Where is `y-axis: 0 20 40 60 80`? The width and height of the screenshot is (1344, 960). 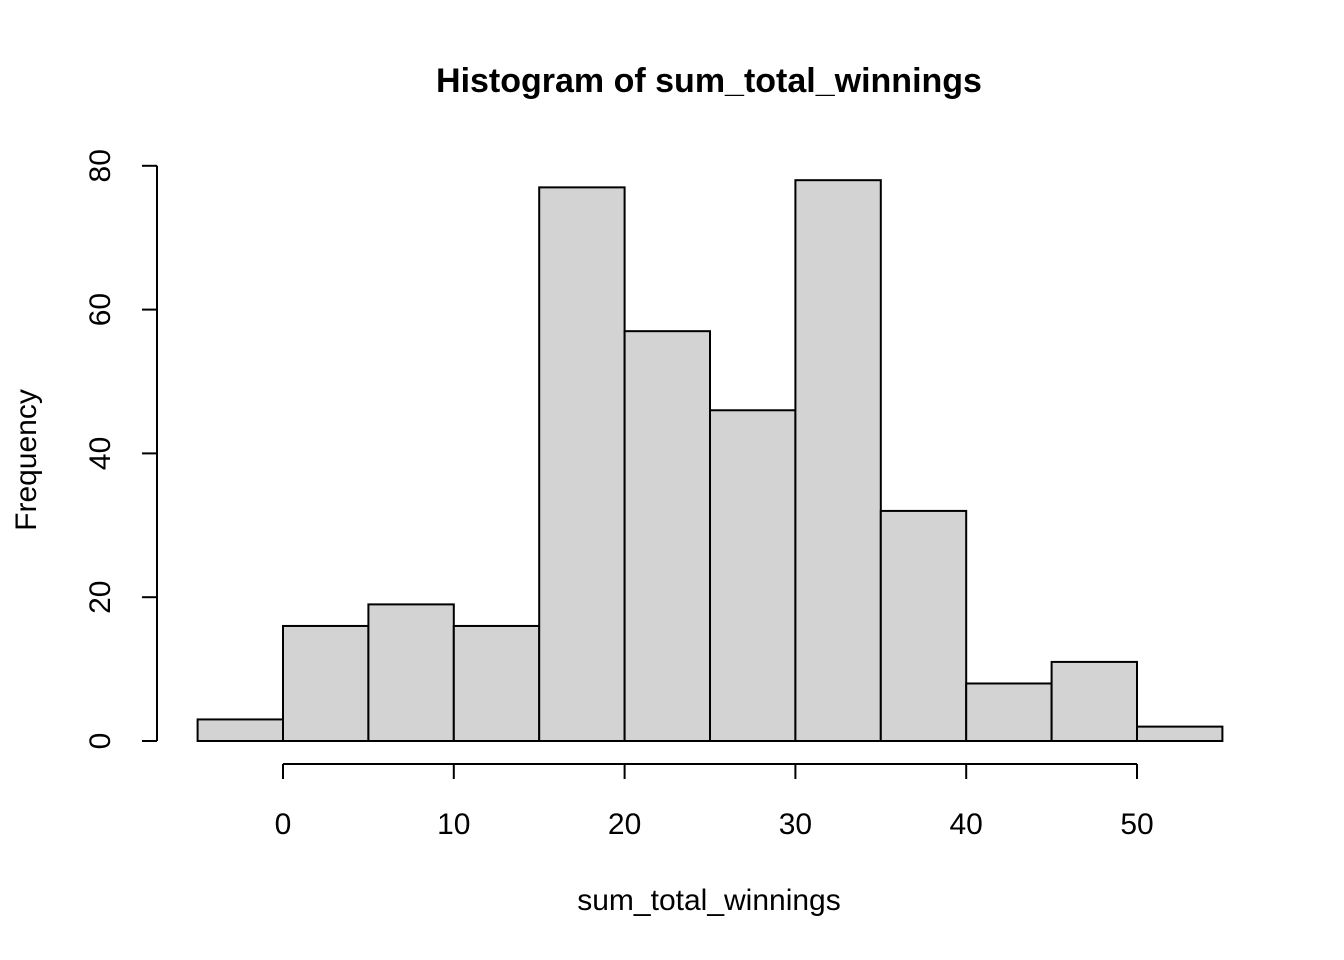
y-axis: 0 20 40 60 80 is located at coordinates (121, 449).